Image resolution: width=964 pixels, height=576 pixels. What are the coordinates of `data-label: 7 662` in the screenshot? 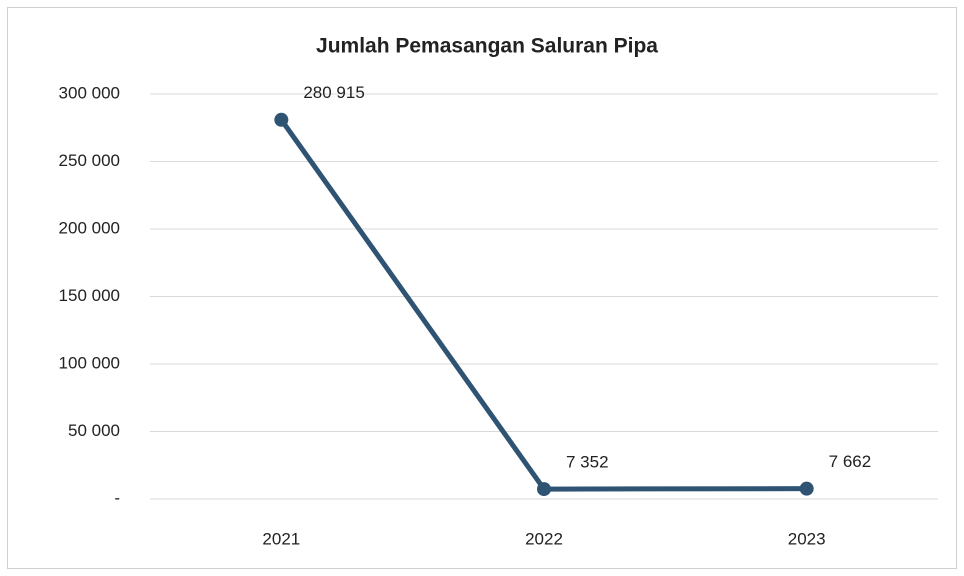 It's located at (850, 461).